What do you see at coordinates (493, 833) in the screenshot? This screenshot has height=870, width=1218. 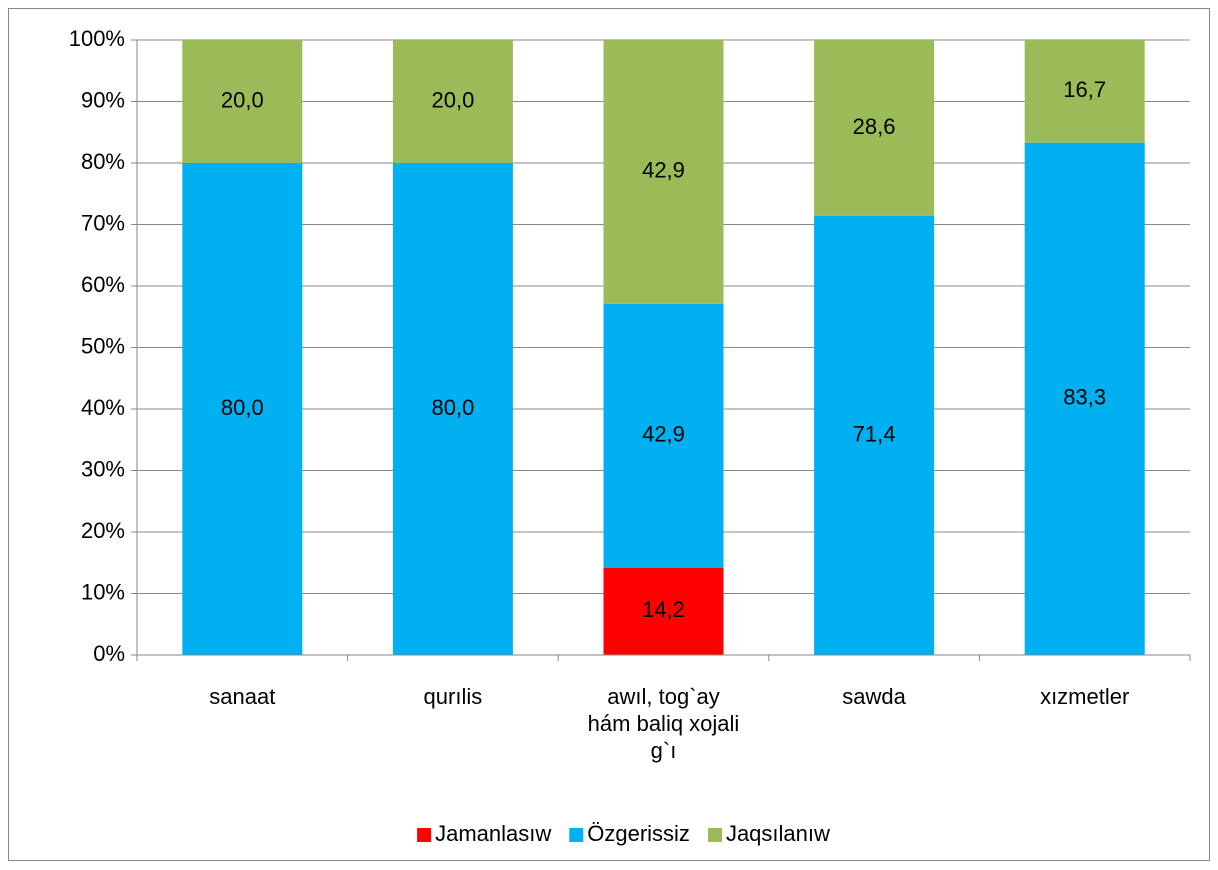 I see `legend-label: Jamanlasıw` at bounding box center [493, 833].